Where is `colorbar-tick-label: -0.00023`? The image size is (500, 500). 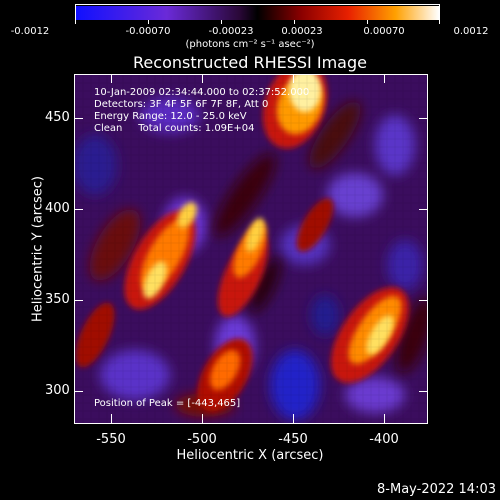
colorbar-tick-label: -0.00023 is located at coordinates (231, 31).